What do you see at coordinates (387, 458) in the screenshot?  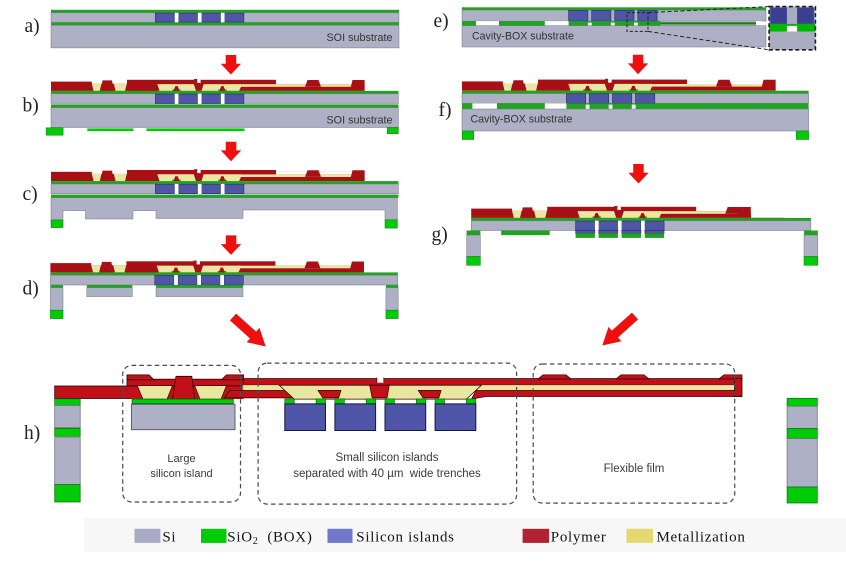 I see `svg-text: Small silicon islands` at bounding box center [387, 458].